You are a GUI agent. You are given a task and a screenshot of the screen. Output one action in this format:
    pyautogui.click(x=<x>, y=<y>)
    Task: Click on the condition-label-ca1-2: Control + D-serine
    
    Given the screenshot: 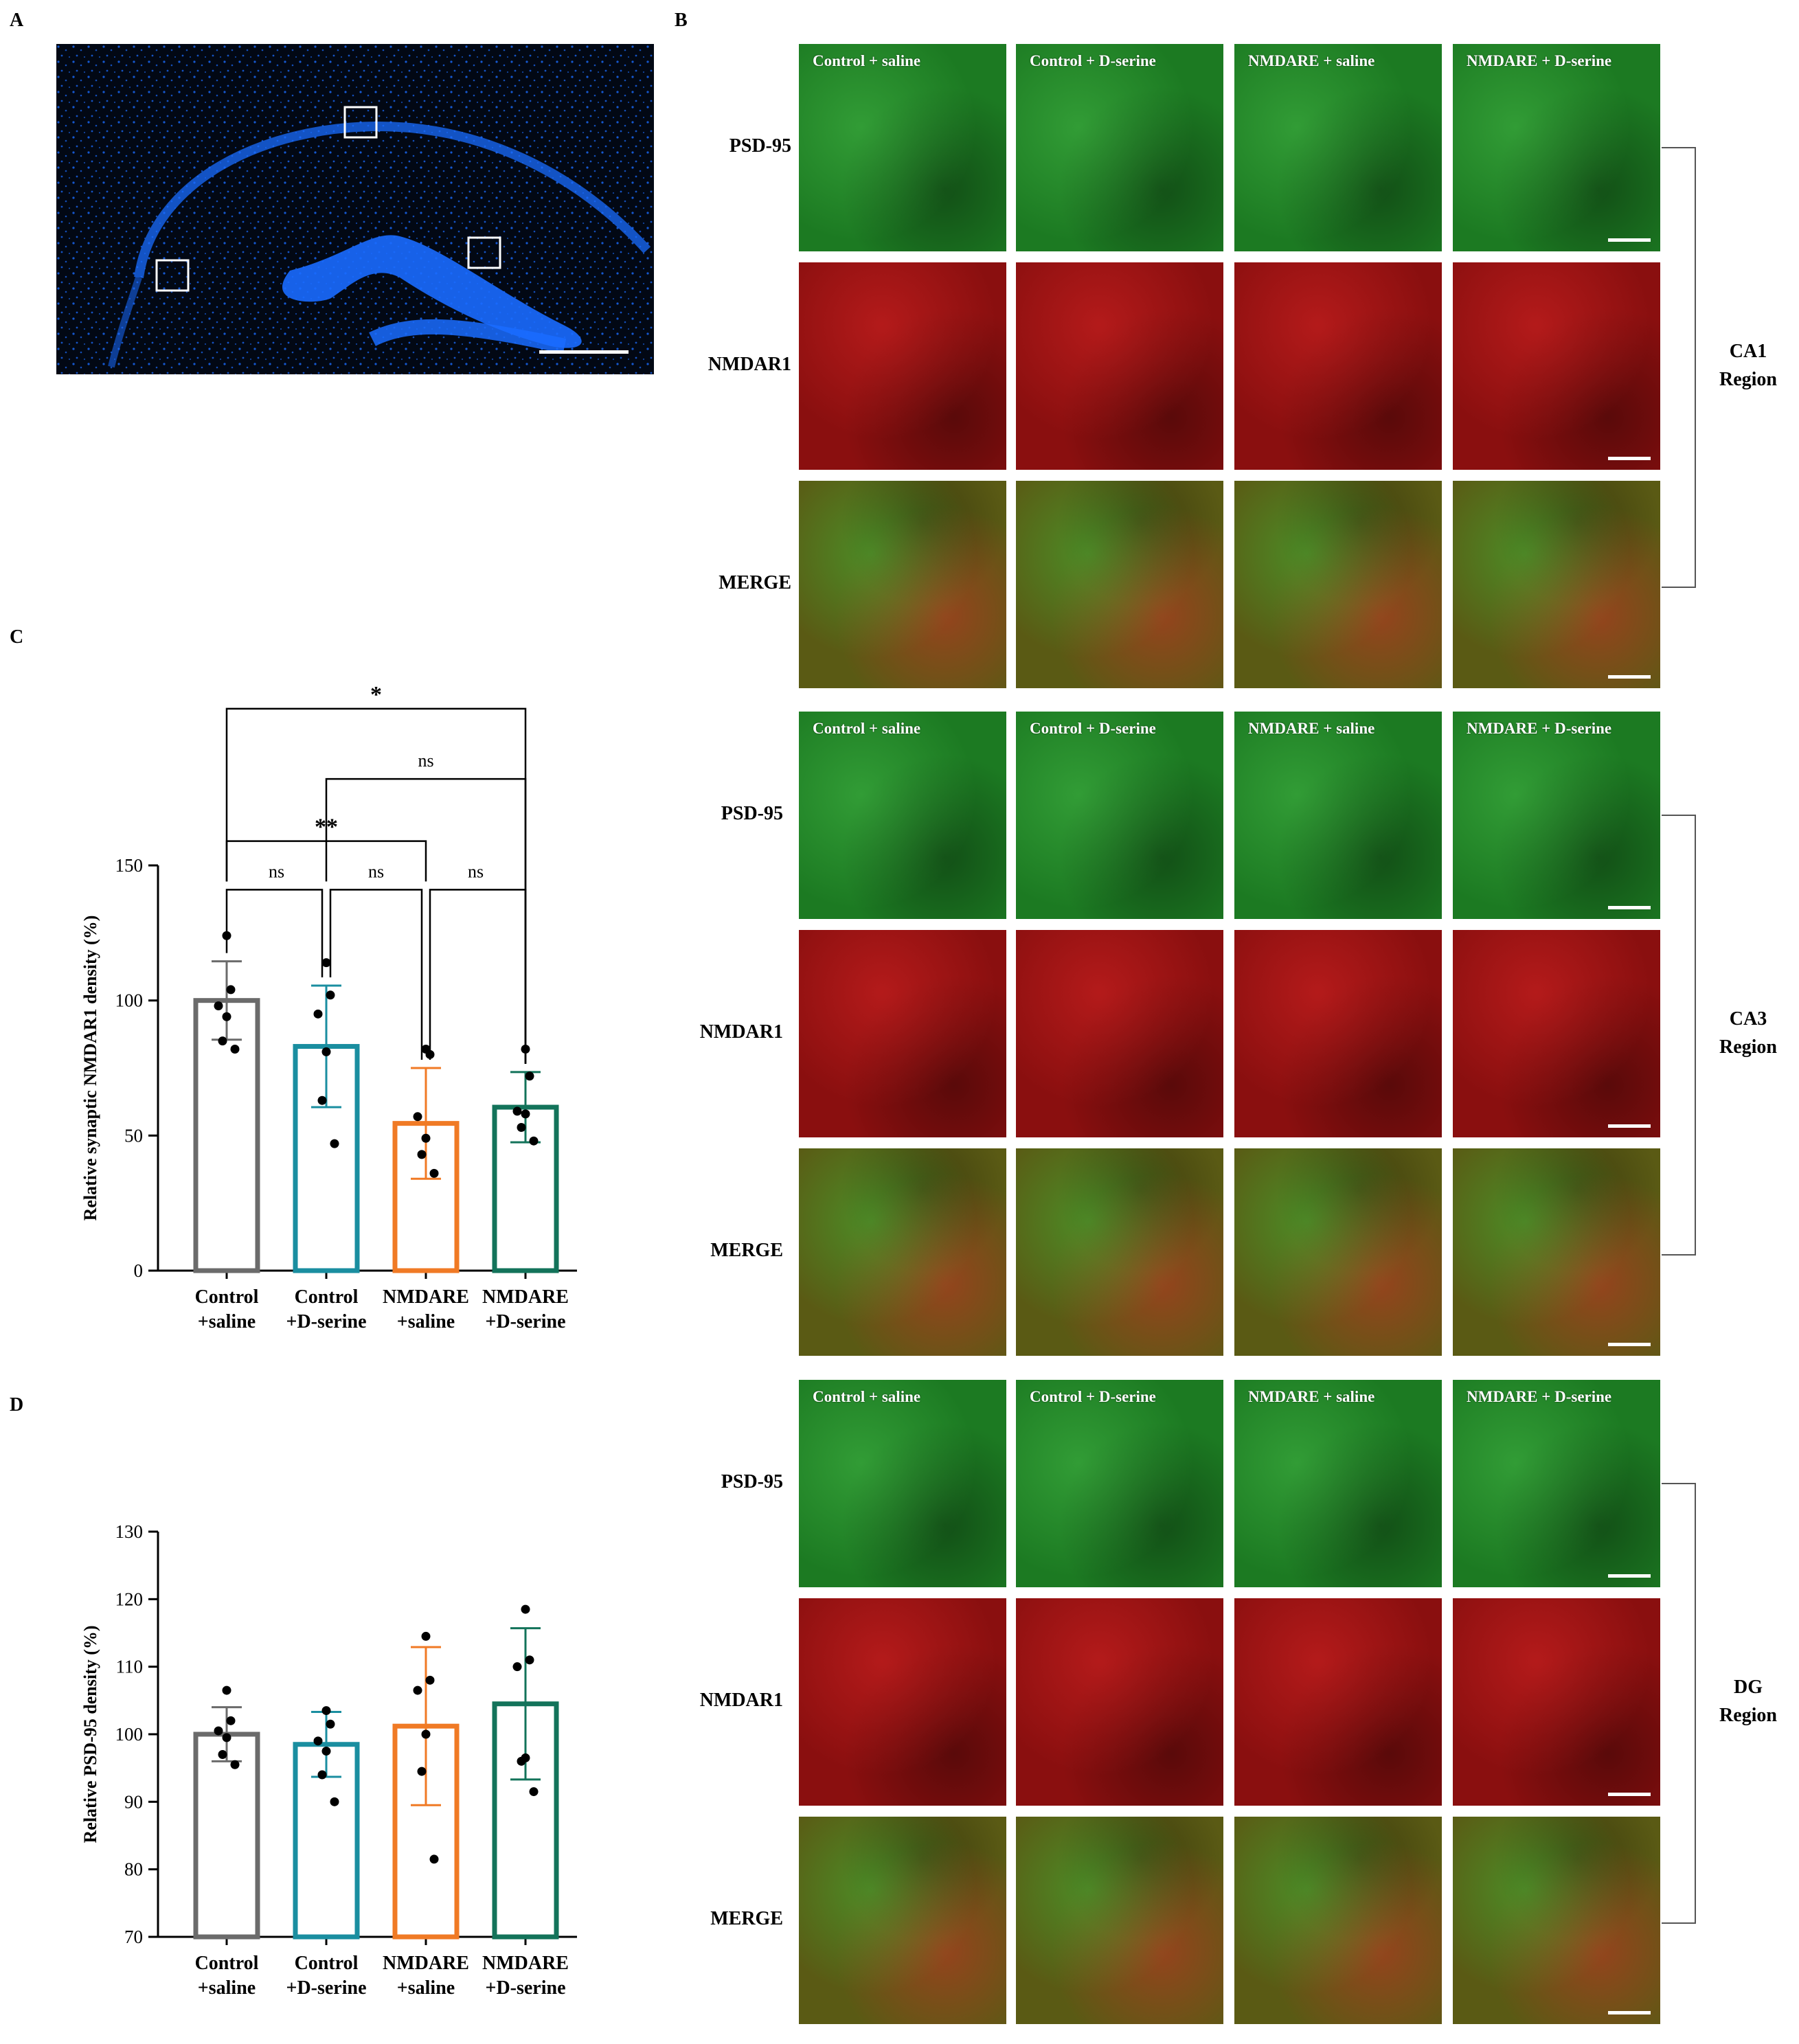 What is the action you would take?
    pyautogui.click(x=1093, y=60)
    